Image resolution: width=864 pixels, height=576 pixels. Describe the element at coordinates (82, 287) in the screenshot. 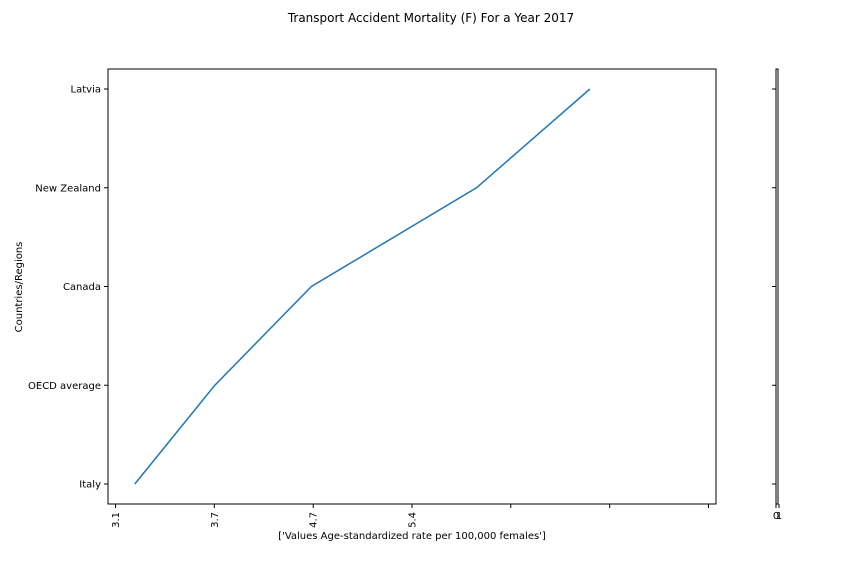

I see `y-tick-label: Canada` at that location.